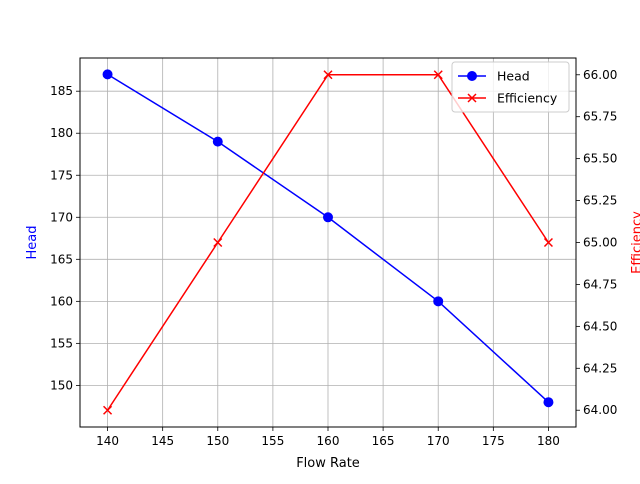 The image size is (640, 484). I want to click on legend-label: Efficiency, so click(527, 98).